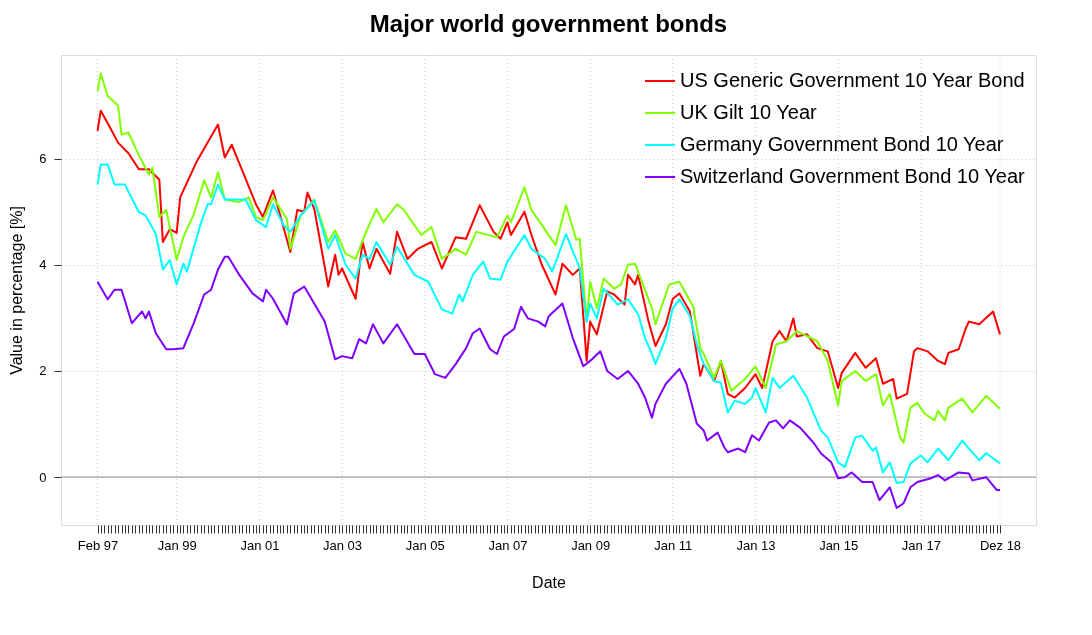 The image size is (1092, 635). What do you see at coordinates (98, 545) in the screenshot?
I see `x-tick-label: Feb 97` at bounding box center [98, 545].